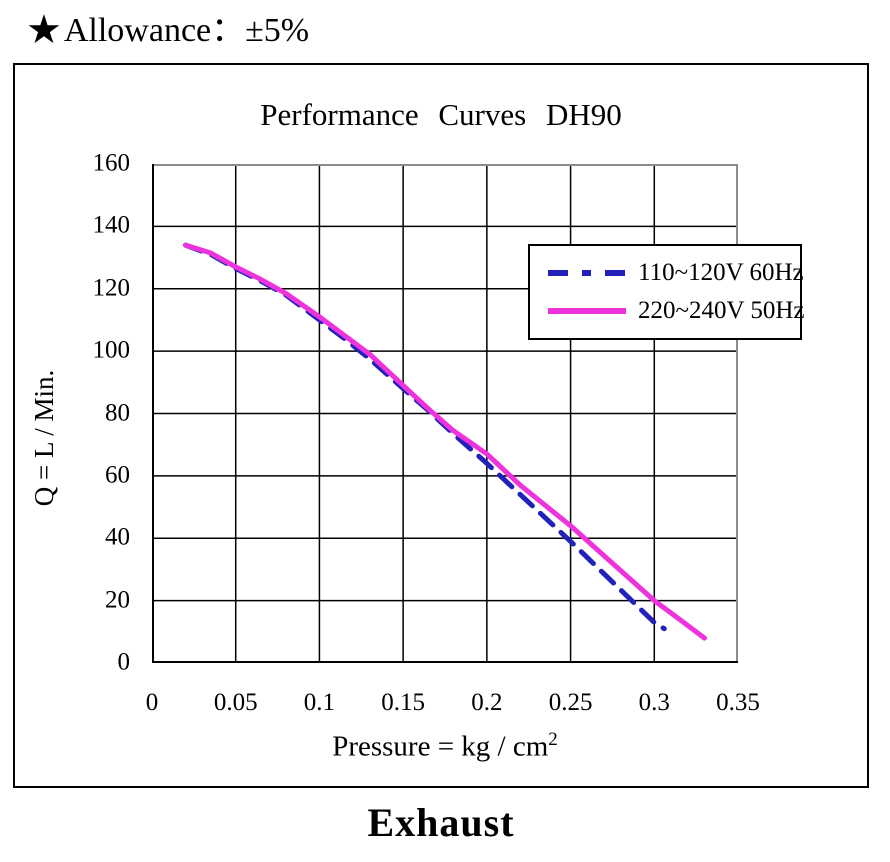 This screenshot has height=862, width=890. I want to click on footer-label: Exhaust, so click(441, 822).